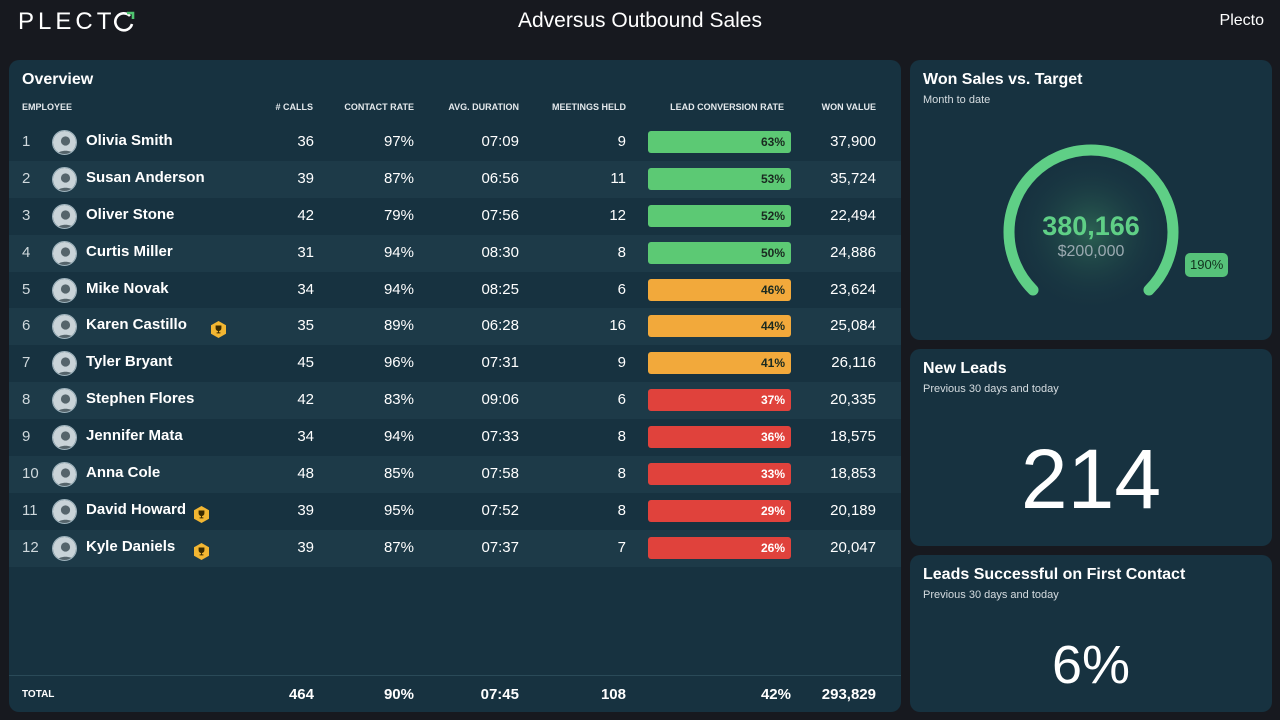  I want to click on row-contact-rate: 79%, so click(398, 215).